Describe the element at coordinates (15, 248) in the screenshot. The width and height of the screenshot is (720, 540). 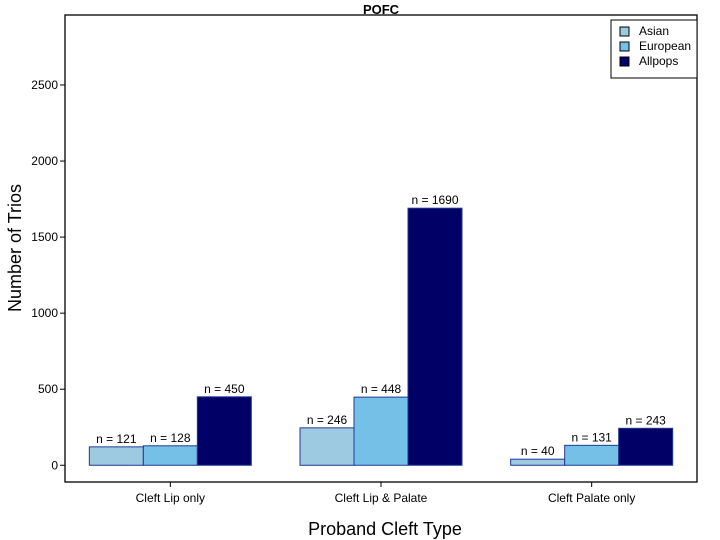
I see `y-axis-title: Number of Trios` at that location.